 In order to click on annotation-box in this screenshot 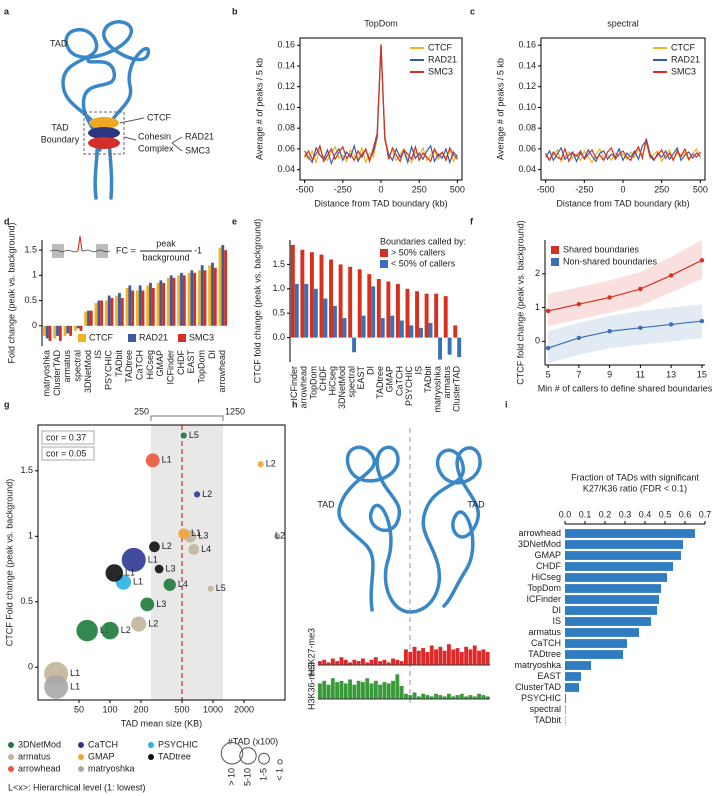, I will do `click(68, 437)`.